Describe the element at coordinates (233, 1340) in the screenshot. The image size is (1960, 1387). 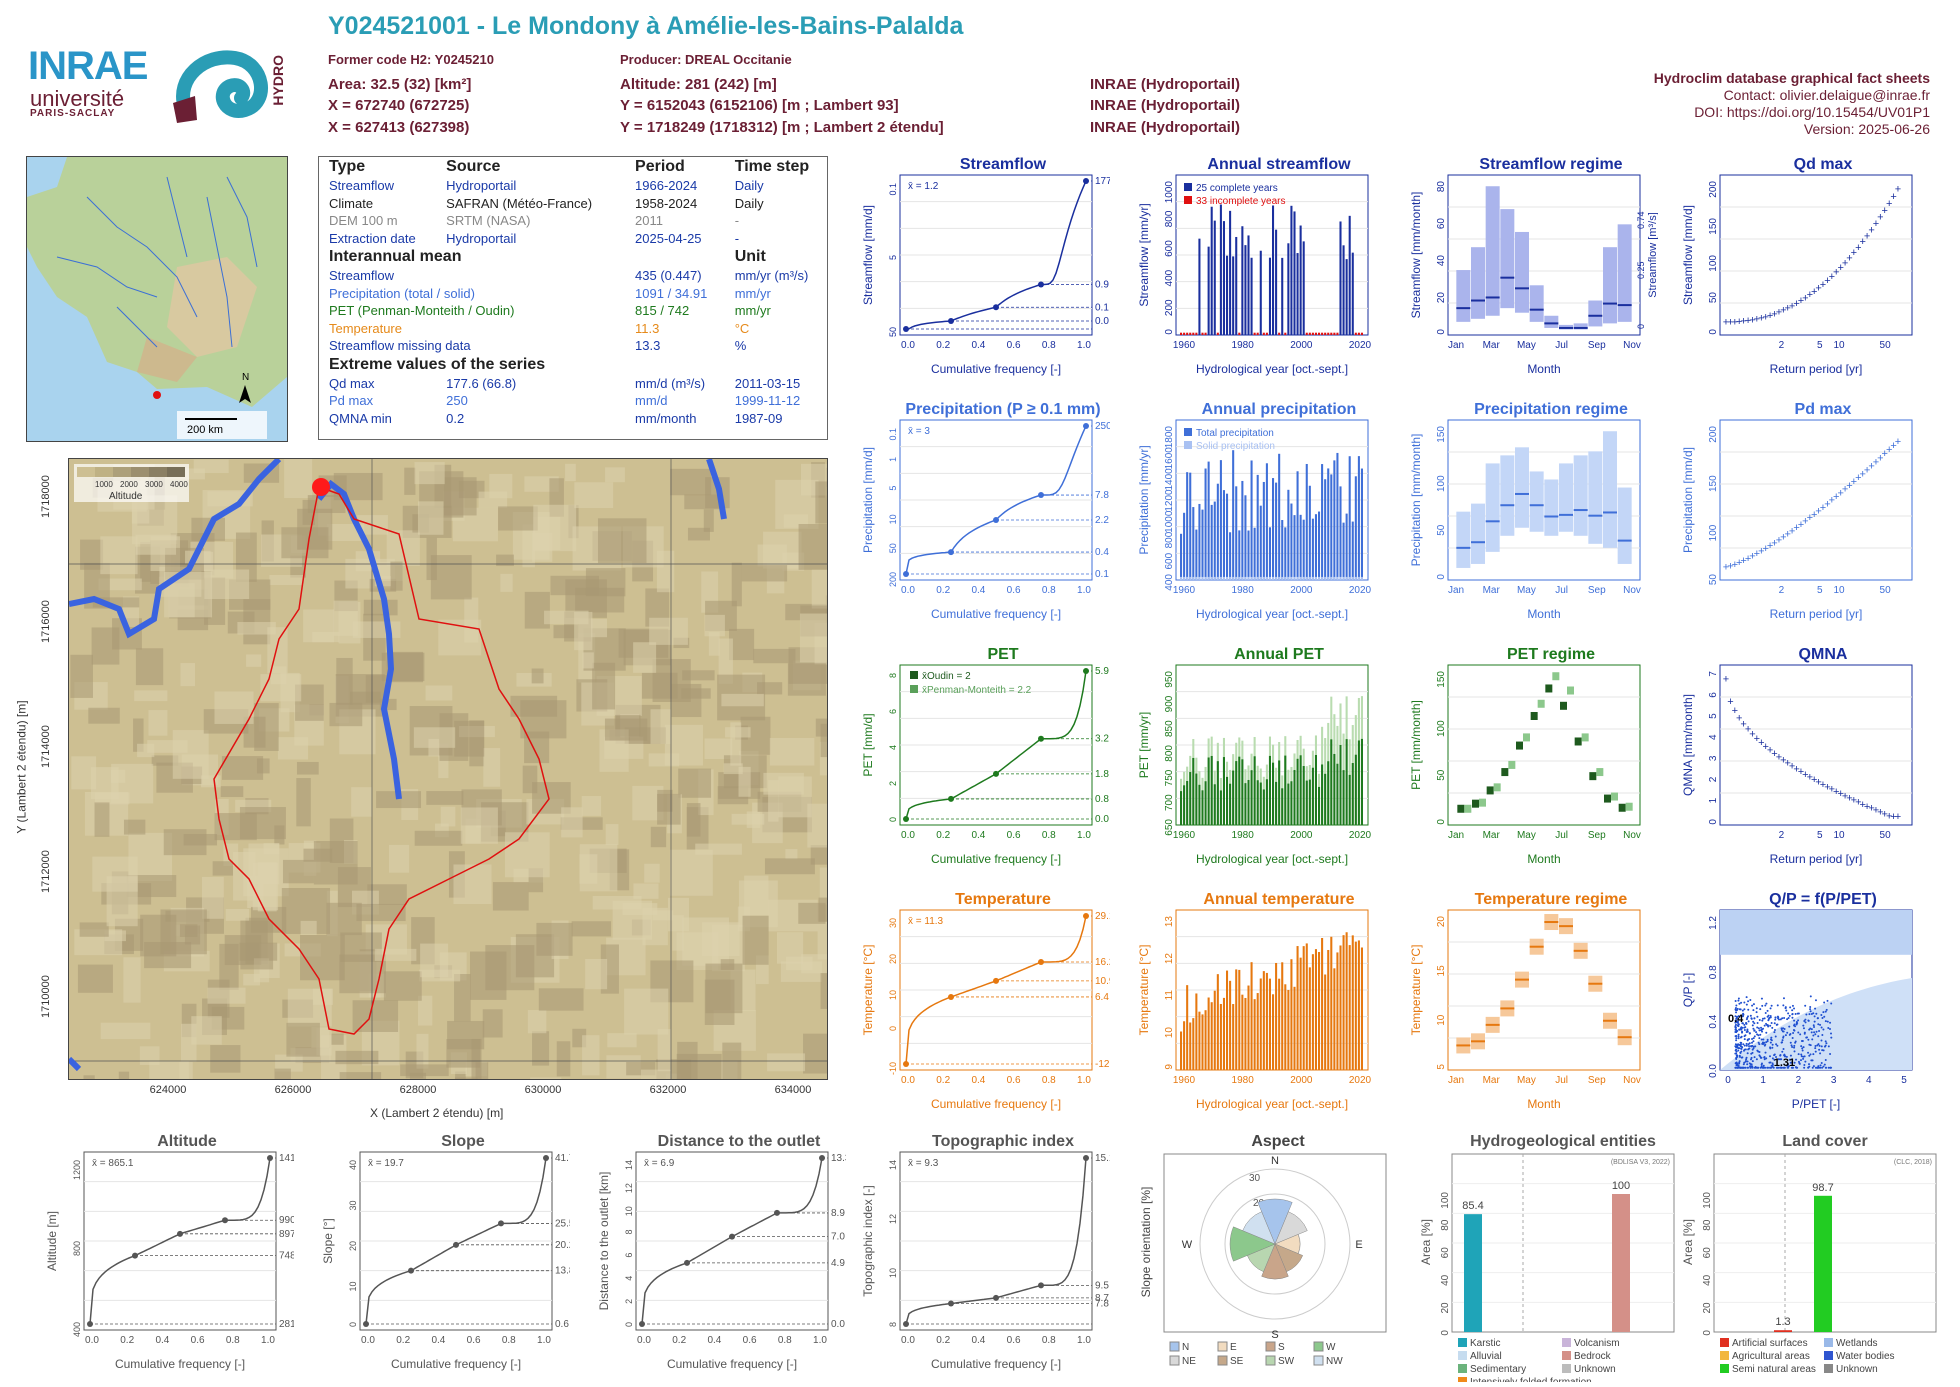
I see `tick-label: 0.8` at that location.